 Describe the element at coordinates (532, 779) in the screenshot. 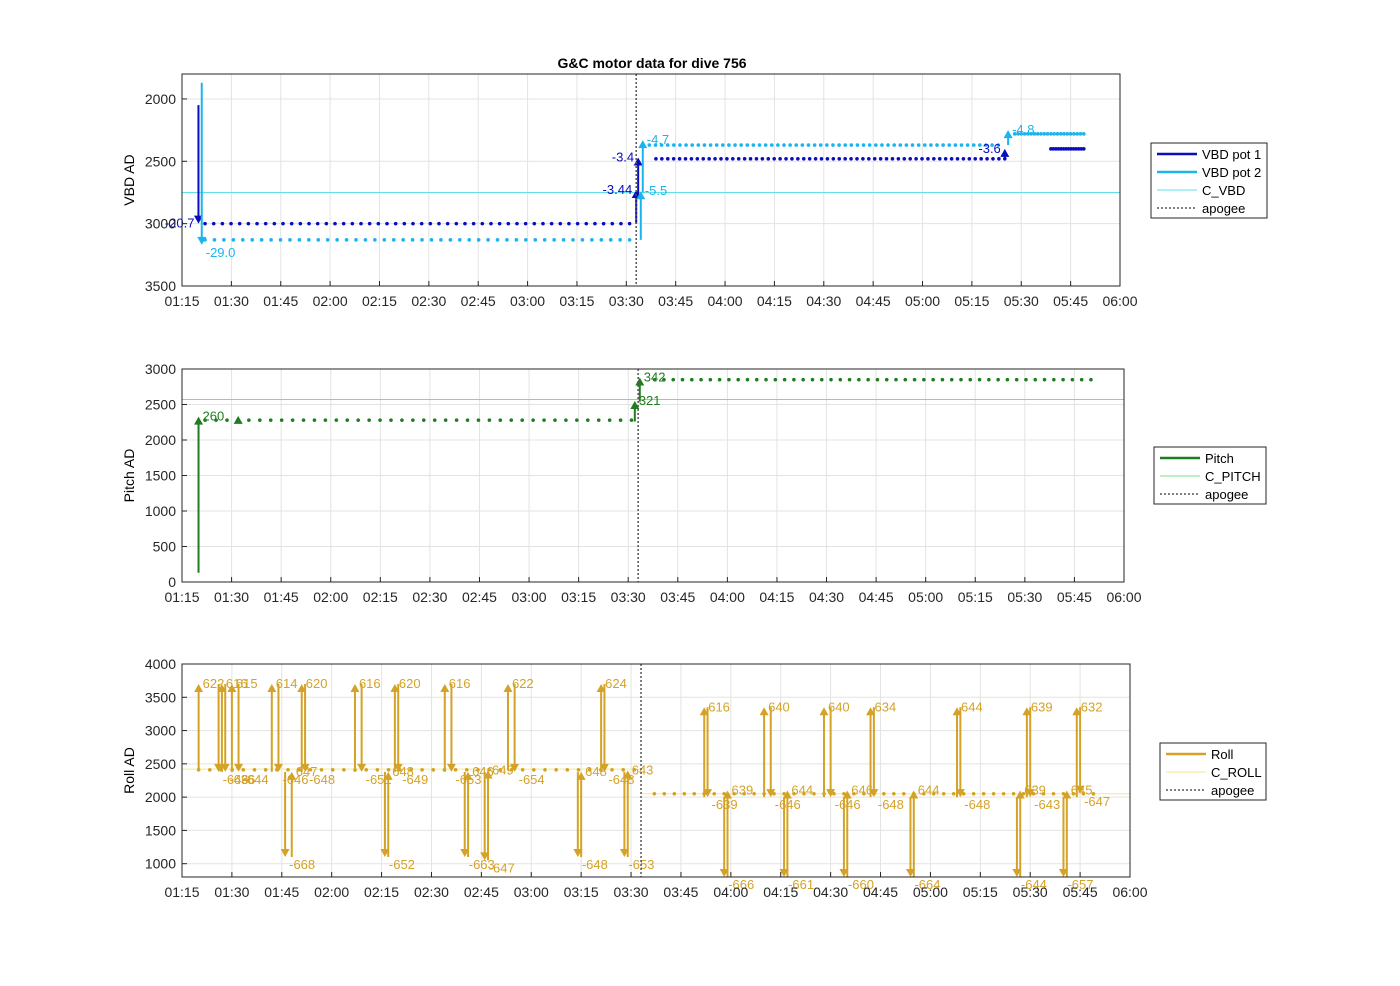

I see `move-label: -654` at that location.